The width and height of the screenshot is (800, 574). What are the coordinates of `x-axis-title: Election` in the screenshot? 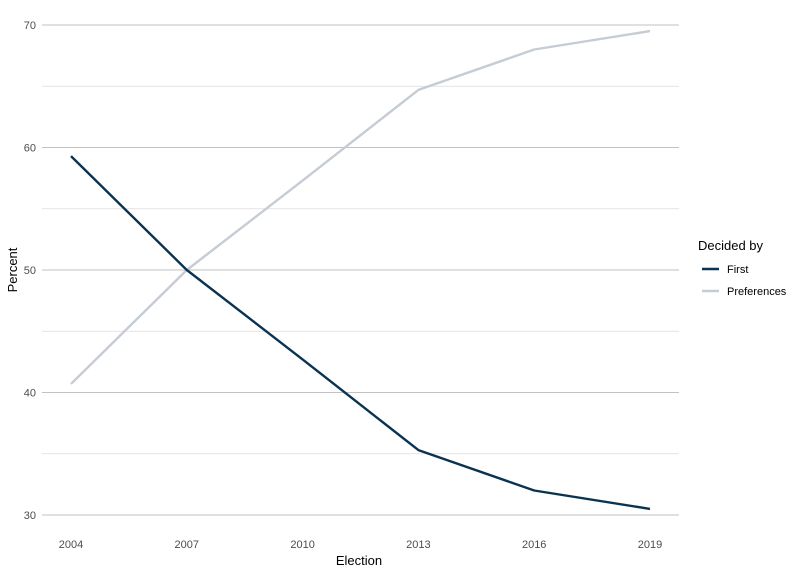 It's located at (359, 560).